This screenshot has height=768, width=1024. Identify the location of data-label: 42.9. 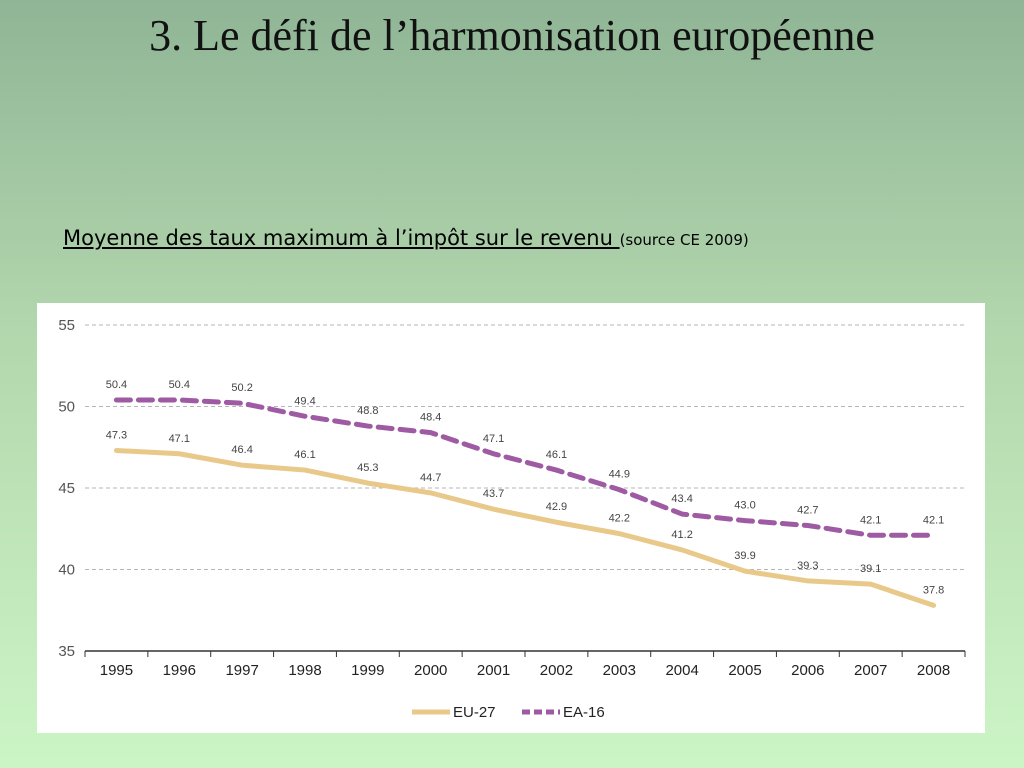
(556, 507).